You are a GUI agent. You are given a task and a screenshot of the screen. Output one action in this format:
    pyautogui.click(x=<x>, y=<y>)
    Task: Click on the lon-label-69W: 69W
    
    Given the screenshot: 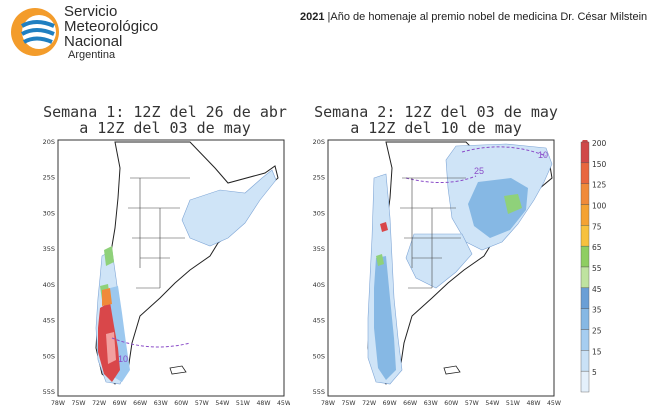 What is the action you would take?
    pyautogui.click(x=120, y=403)
    